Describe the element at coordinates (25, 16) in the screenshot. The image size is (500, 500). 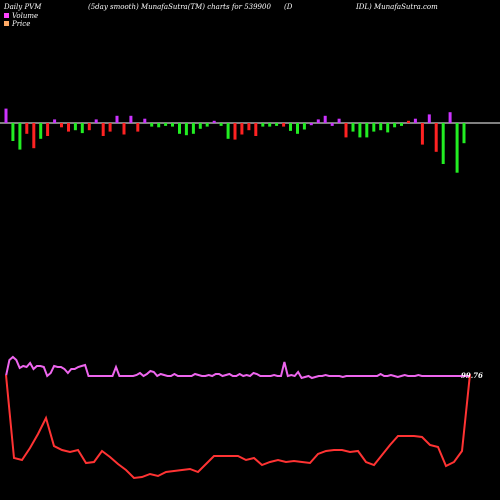
I see `legend-volume-label: Volume` at that location.